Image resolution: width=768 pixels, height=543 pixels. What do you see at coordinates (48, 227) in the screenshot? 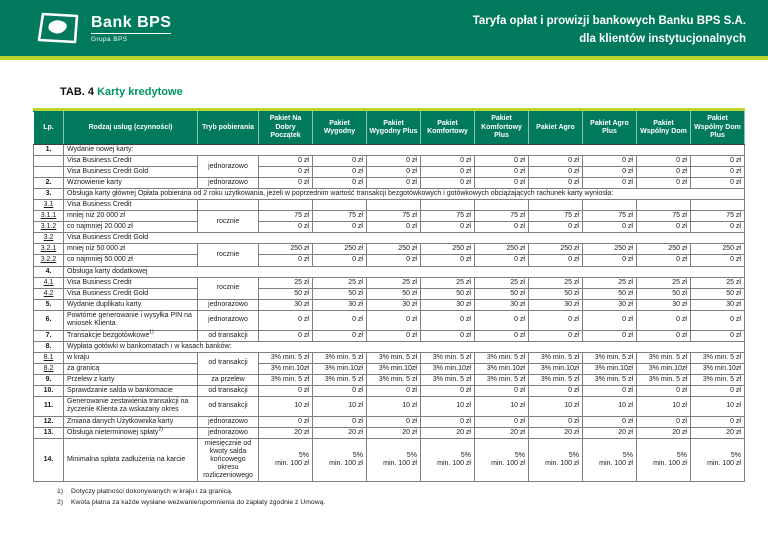
I see `lp-cell: 3.1.2` at bounding box center [48, 227].